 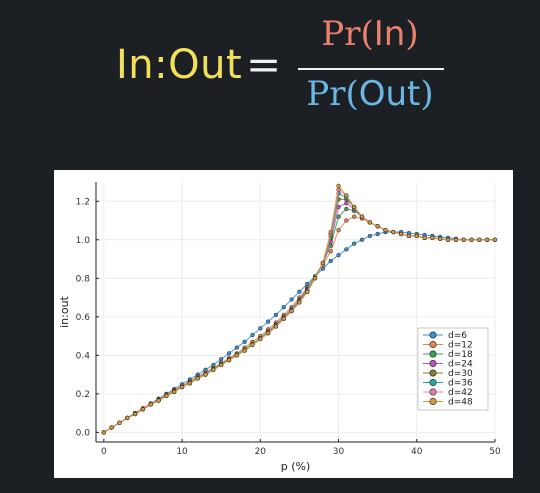 I want to click on legend-label: d=12, so click(x=460, y=346).